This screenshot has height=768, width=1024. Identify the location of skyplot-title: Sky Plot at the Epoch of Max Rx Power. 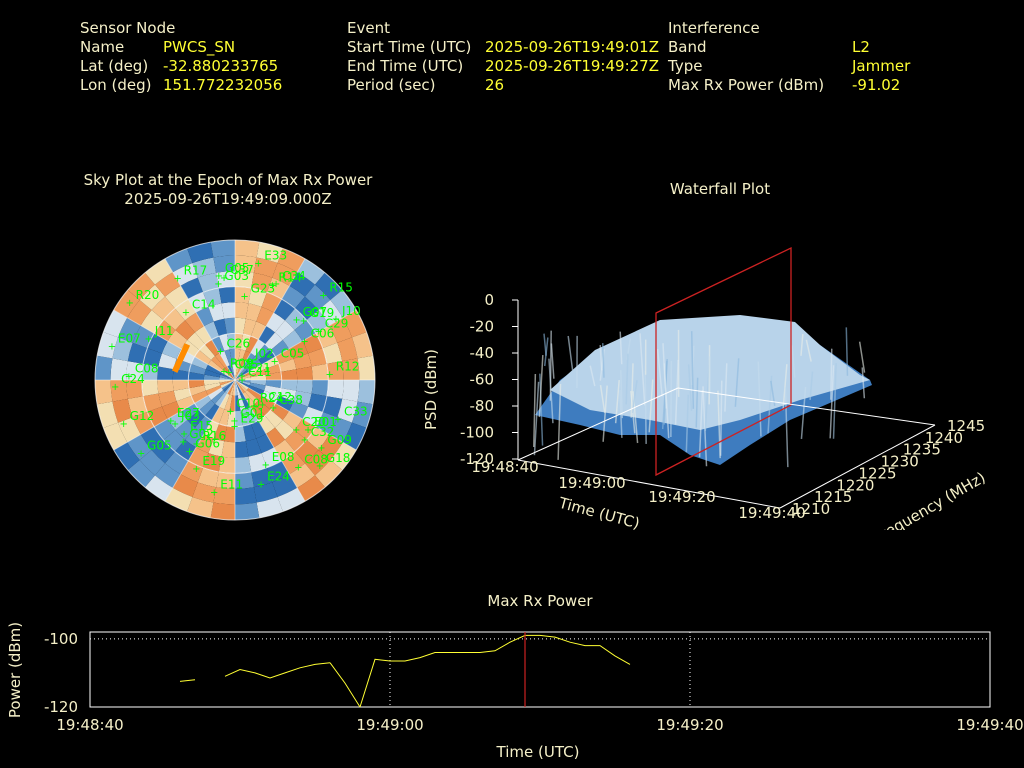
(228, 180).